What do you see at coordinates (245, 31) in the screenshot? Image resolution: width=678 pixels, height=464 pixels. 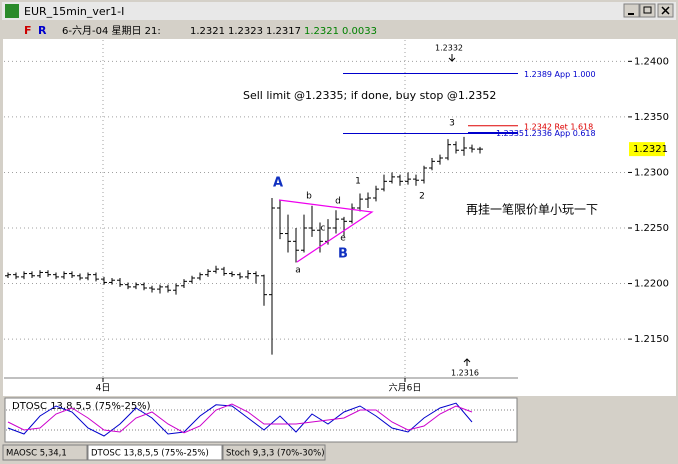 I see `info-high: 1.2323` at bounding box center [245, 31].